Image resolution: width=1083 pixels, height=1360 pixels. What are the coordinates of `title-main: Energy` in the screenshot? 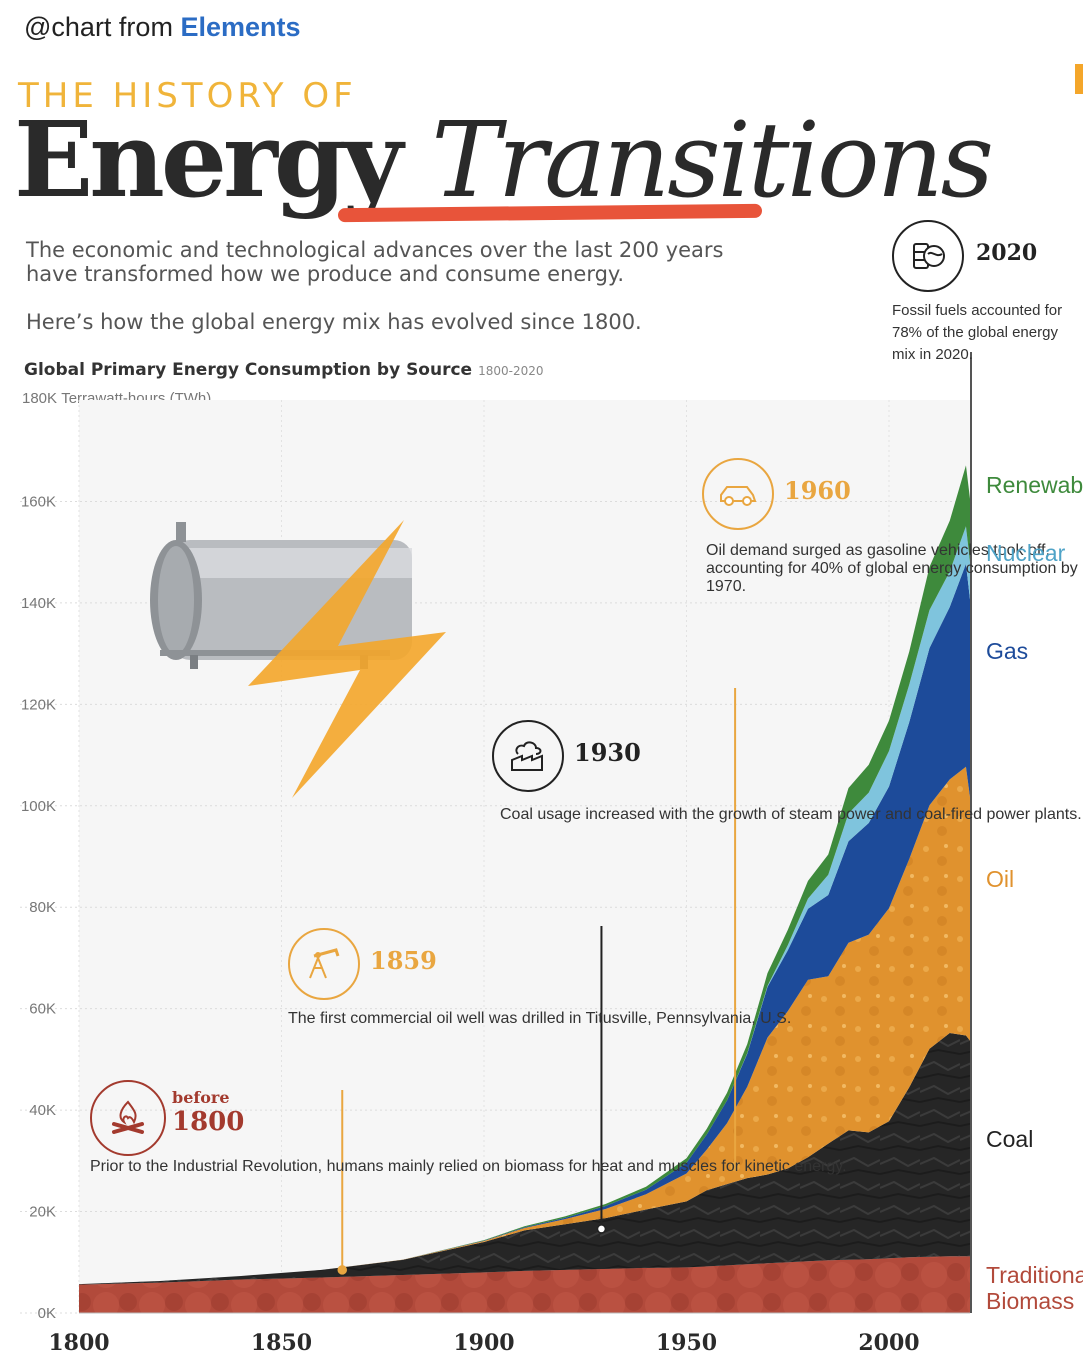 It's located at (208, 159).